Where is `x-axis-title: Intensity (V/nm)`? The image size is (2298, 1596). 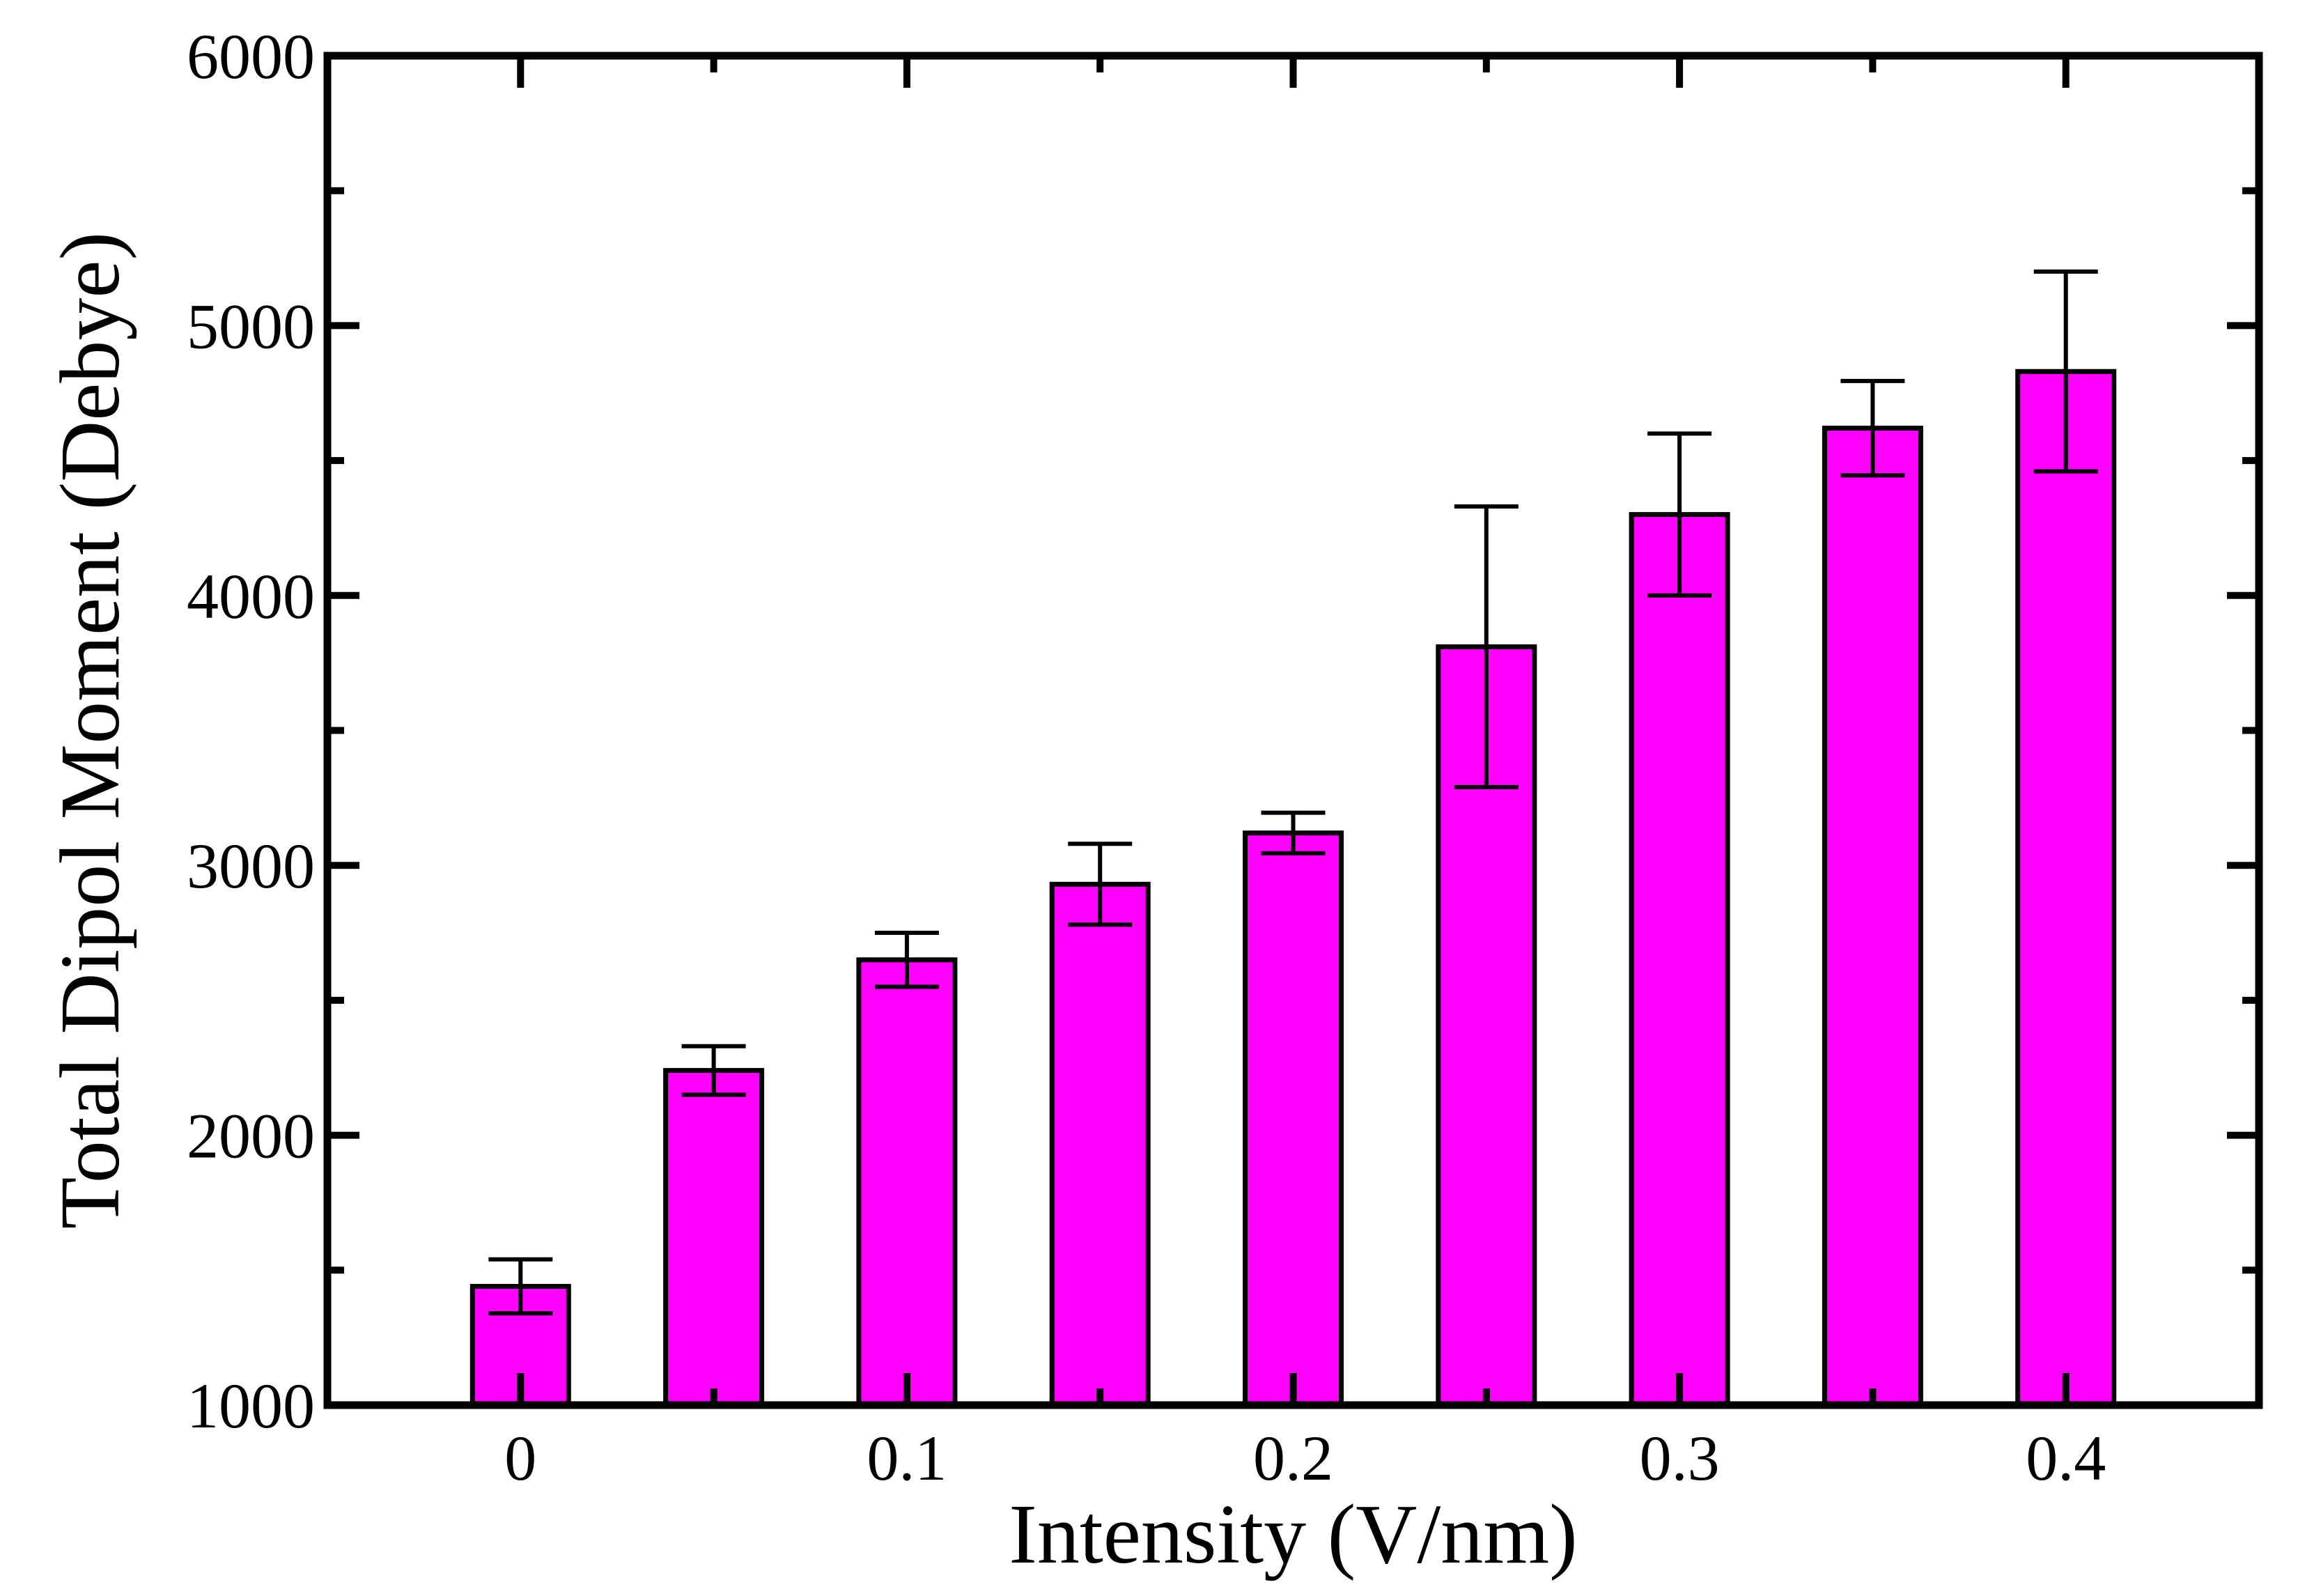
x-axis-title: Intensity (V/nm) is located at coordinates (1293, 1534).